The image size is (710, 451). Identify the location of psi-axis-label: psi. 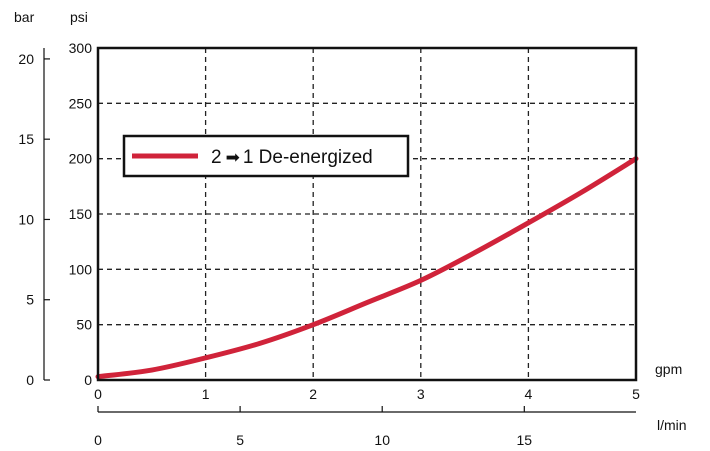
(79, 17).